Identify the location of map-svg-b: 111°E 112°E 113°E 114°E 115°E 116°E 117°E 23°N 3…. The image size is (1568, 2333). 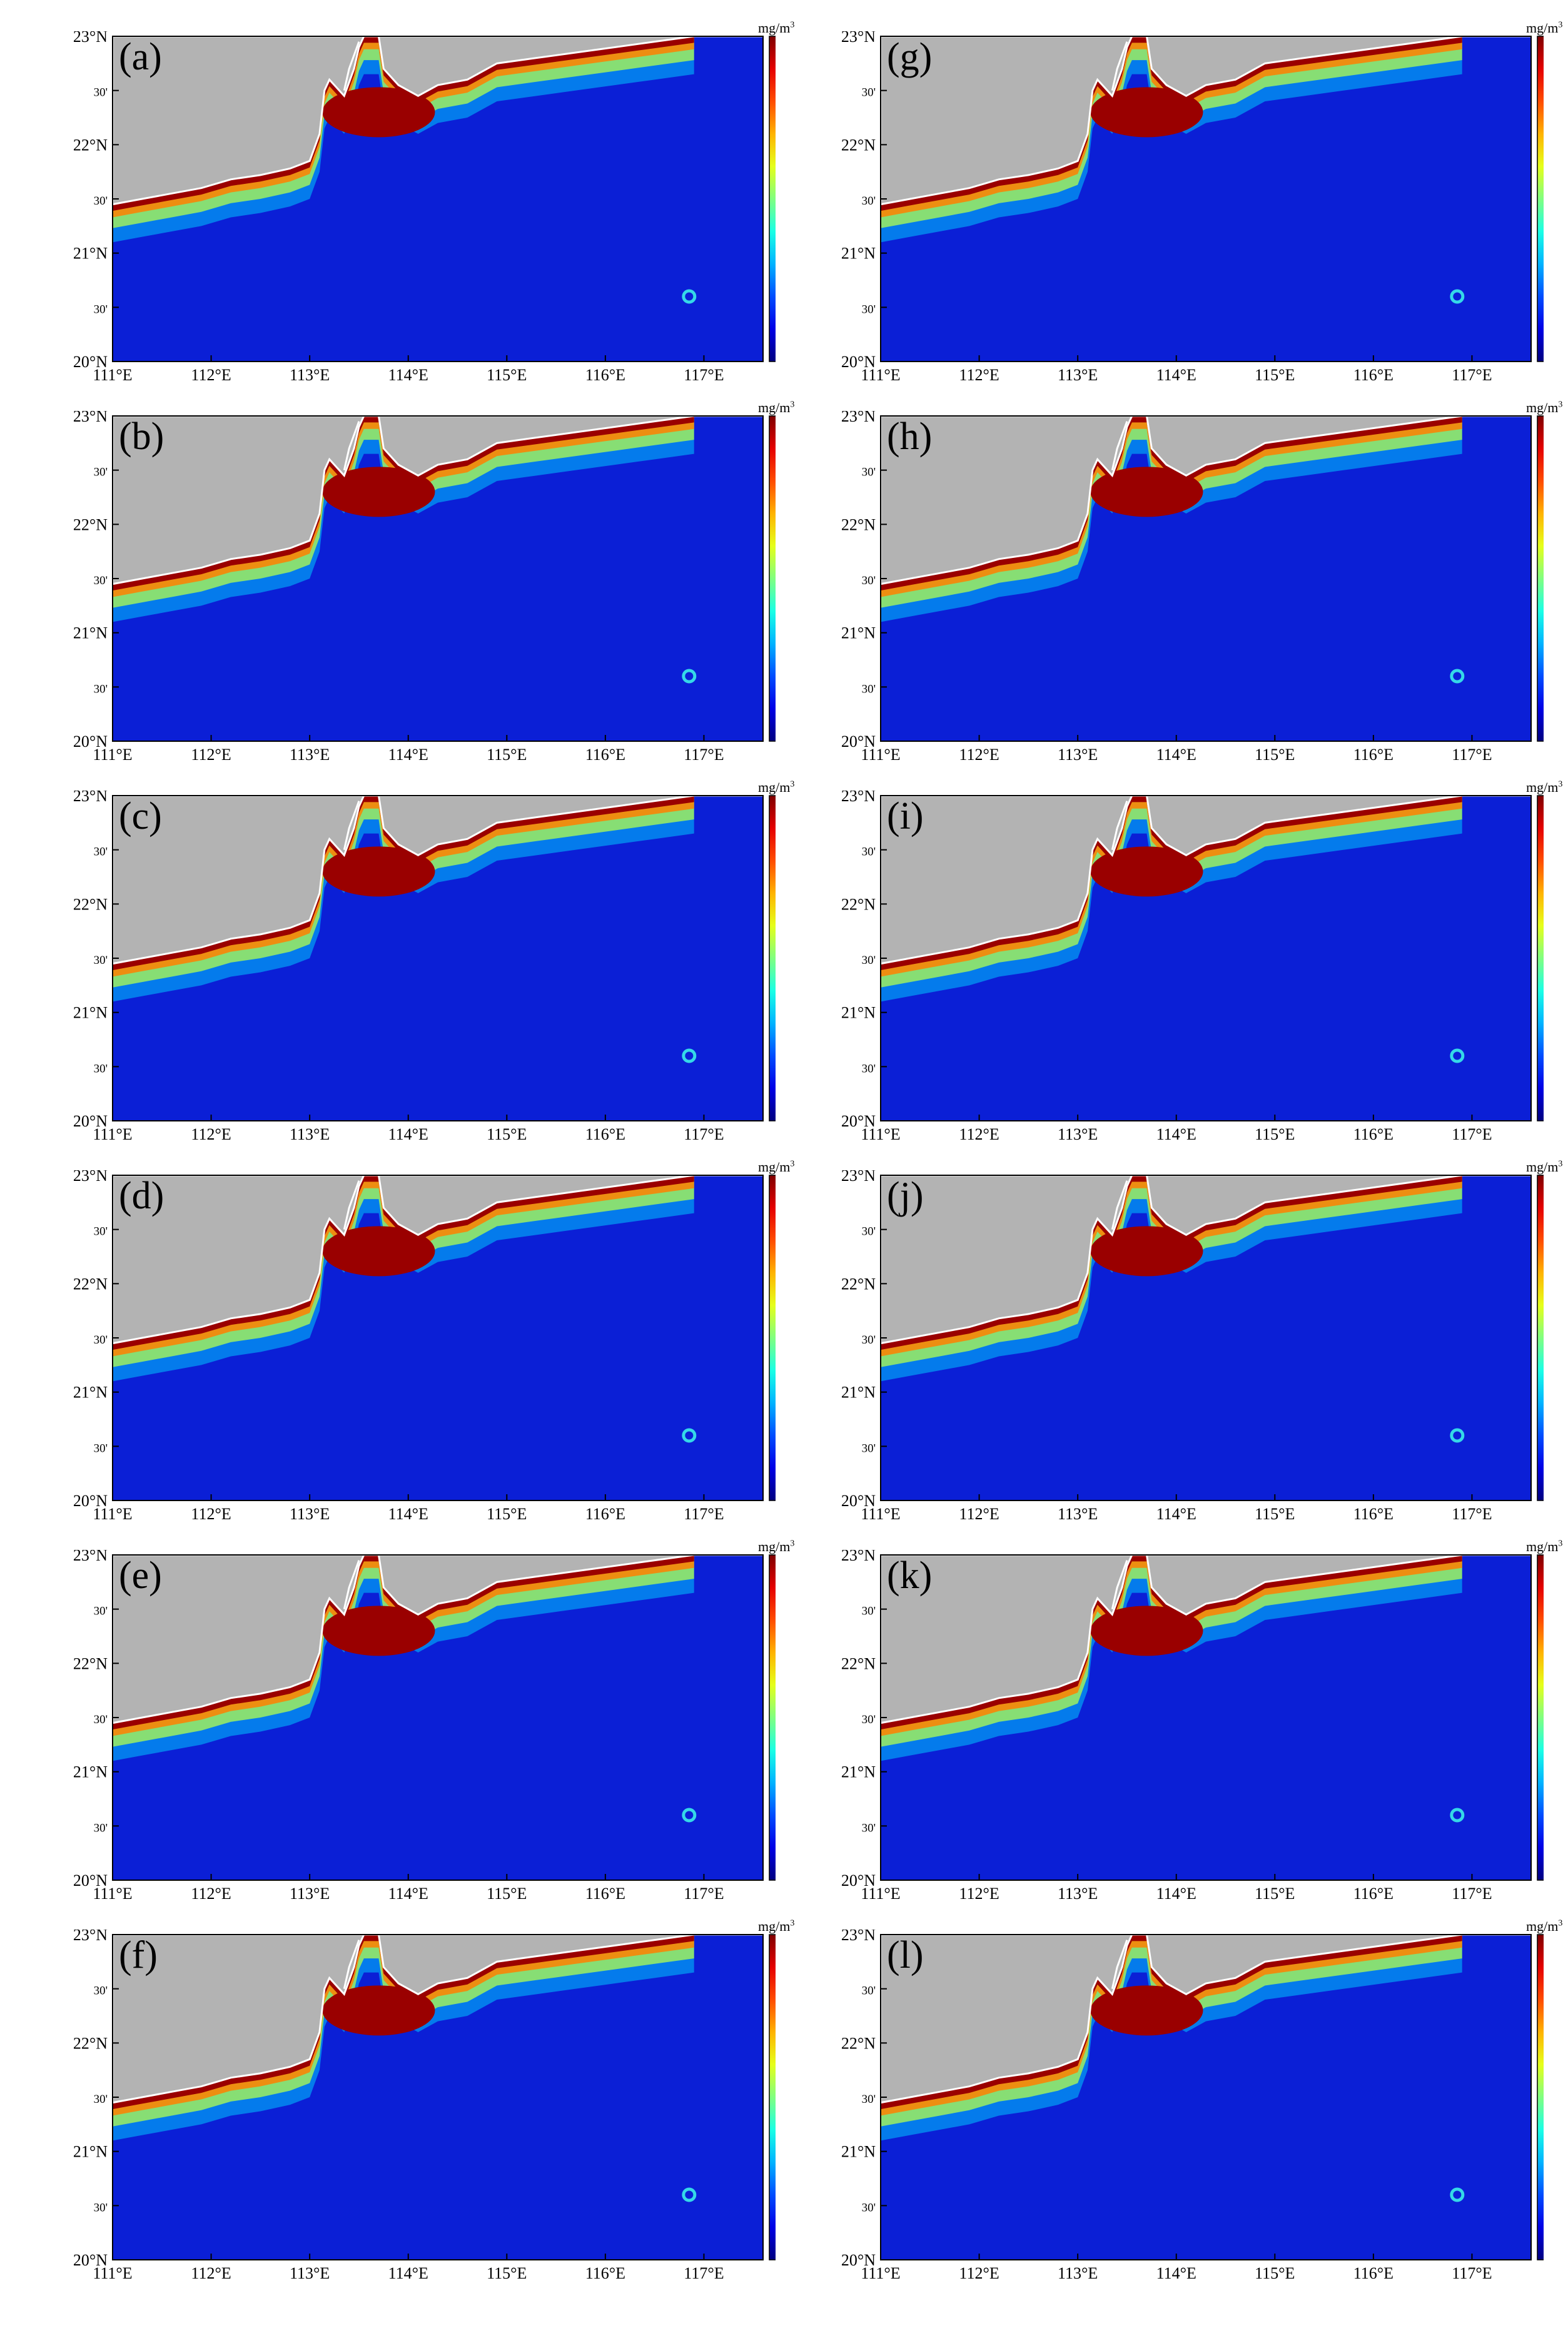
(424, 587).